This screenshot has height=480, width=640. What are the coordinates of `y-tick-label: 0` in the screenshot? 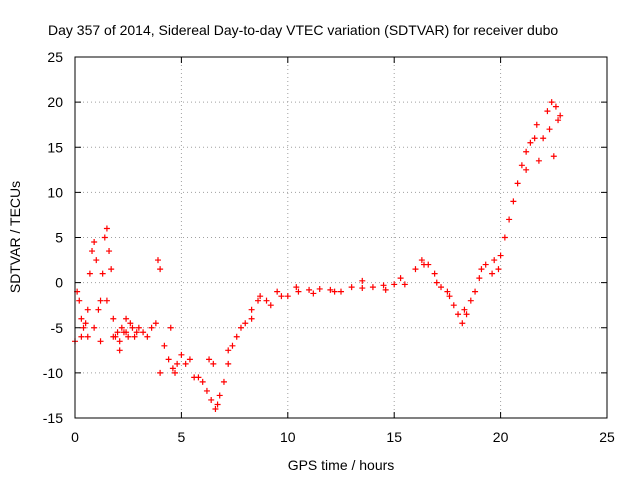 It's located at (59, 283).